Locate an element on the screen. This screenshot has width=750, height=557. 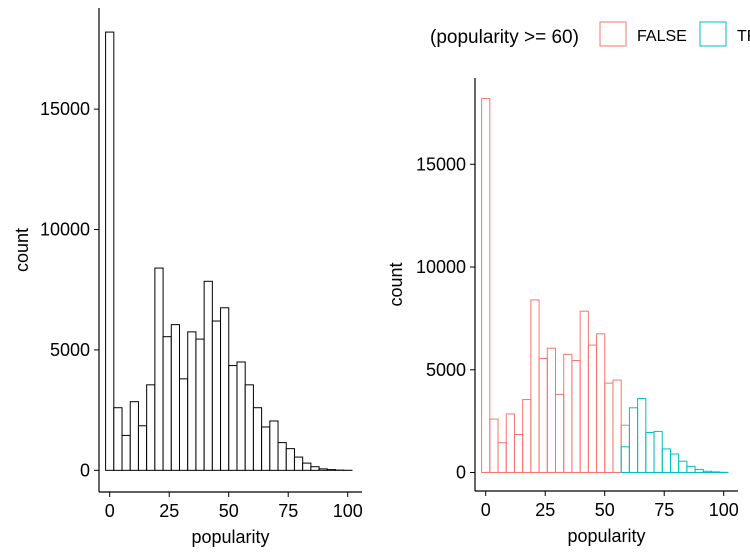
legend-title: (popularity >= 60) is located at coordinates (504, 37).